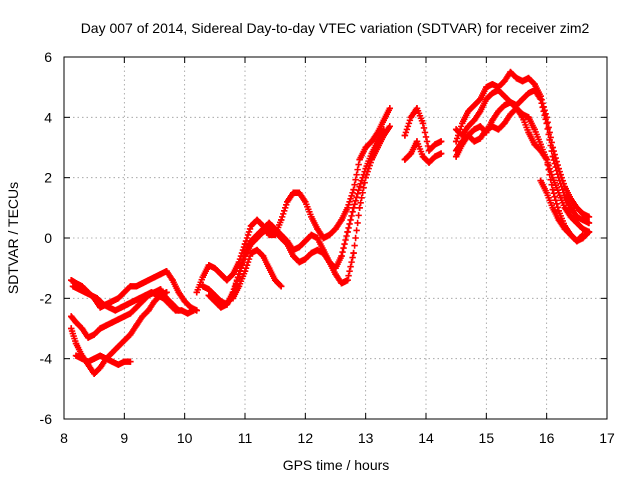 This screenshot has height=480, width=640. Describe the element at coordinates (48, 178) in the screenshot. I see `y-tick-label: 2` at that location.